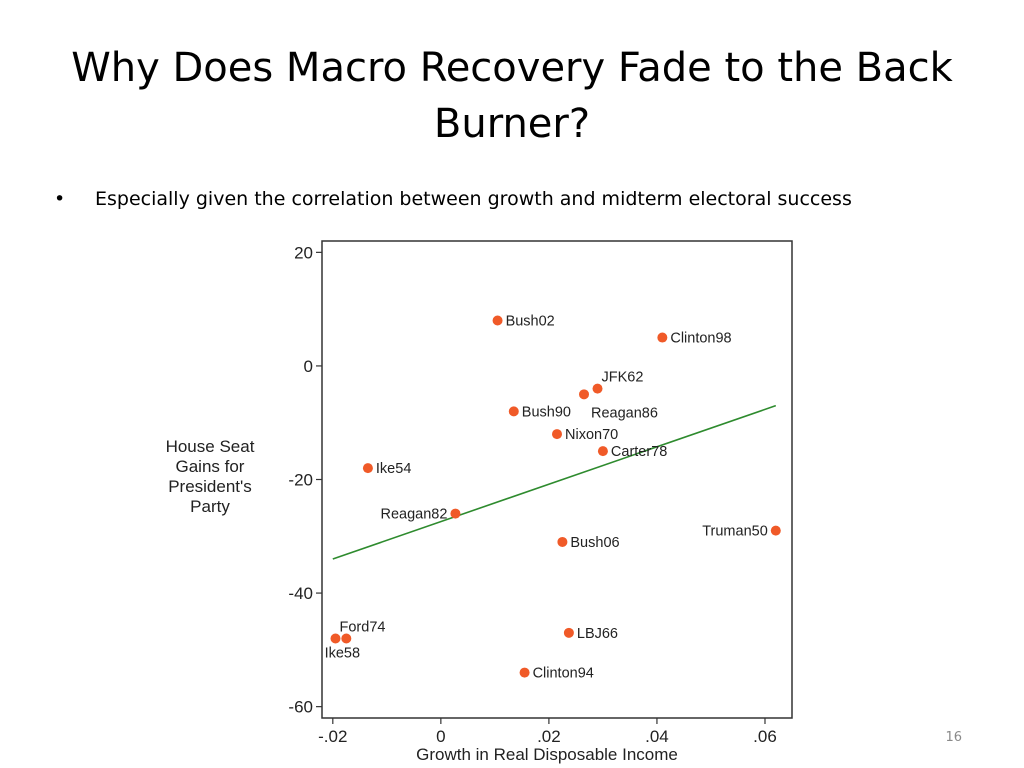 The image size is (1024, 768). I want to click on y-axis-label-line: Party, so click(210, 506).